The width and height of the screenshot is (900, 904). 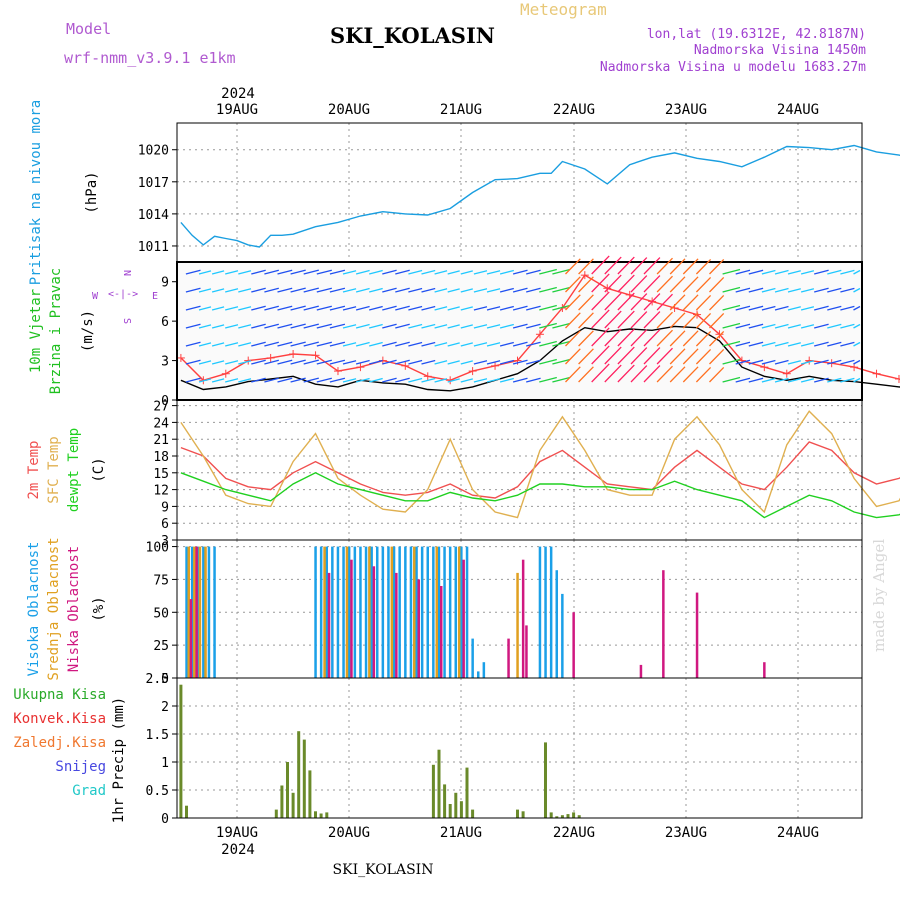 What do you see at coordinates (540, 495) in the screenshot?
I see `series-line` at bounding box center [540, 495].